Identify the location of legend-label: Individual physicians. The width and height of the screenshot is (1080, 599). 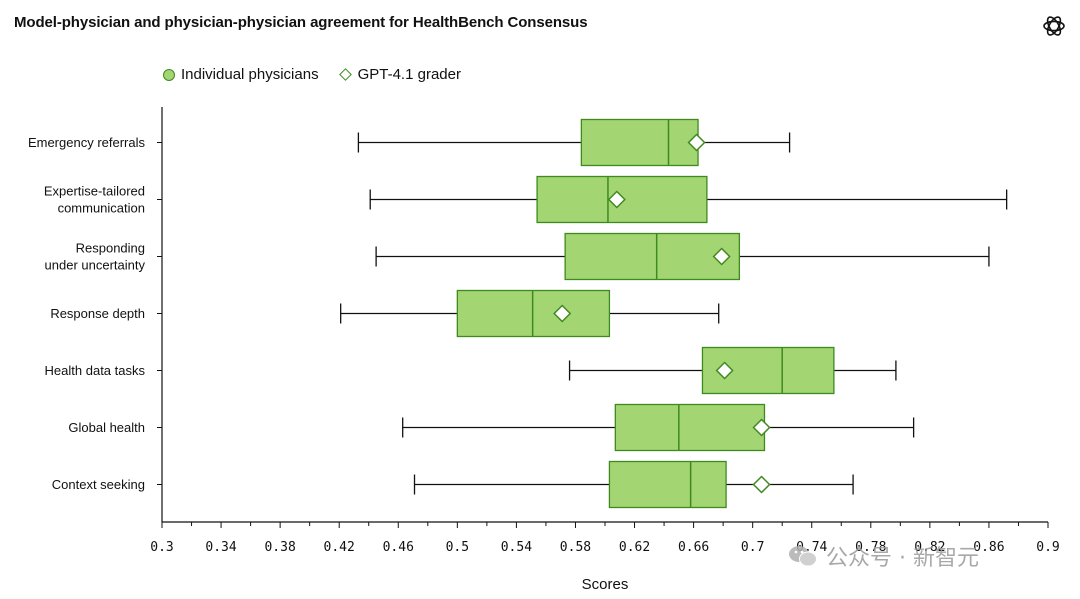
(250, 74).